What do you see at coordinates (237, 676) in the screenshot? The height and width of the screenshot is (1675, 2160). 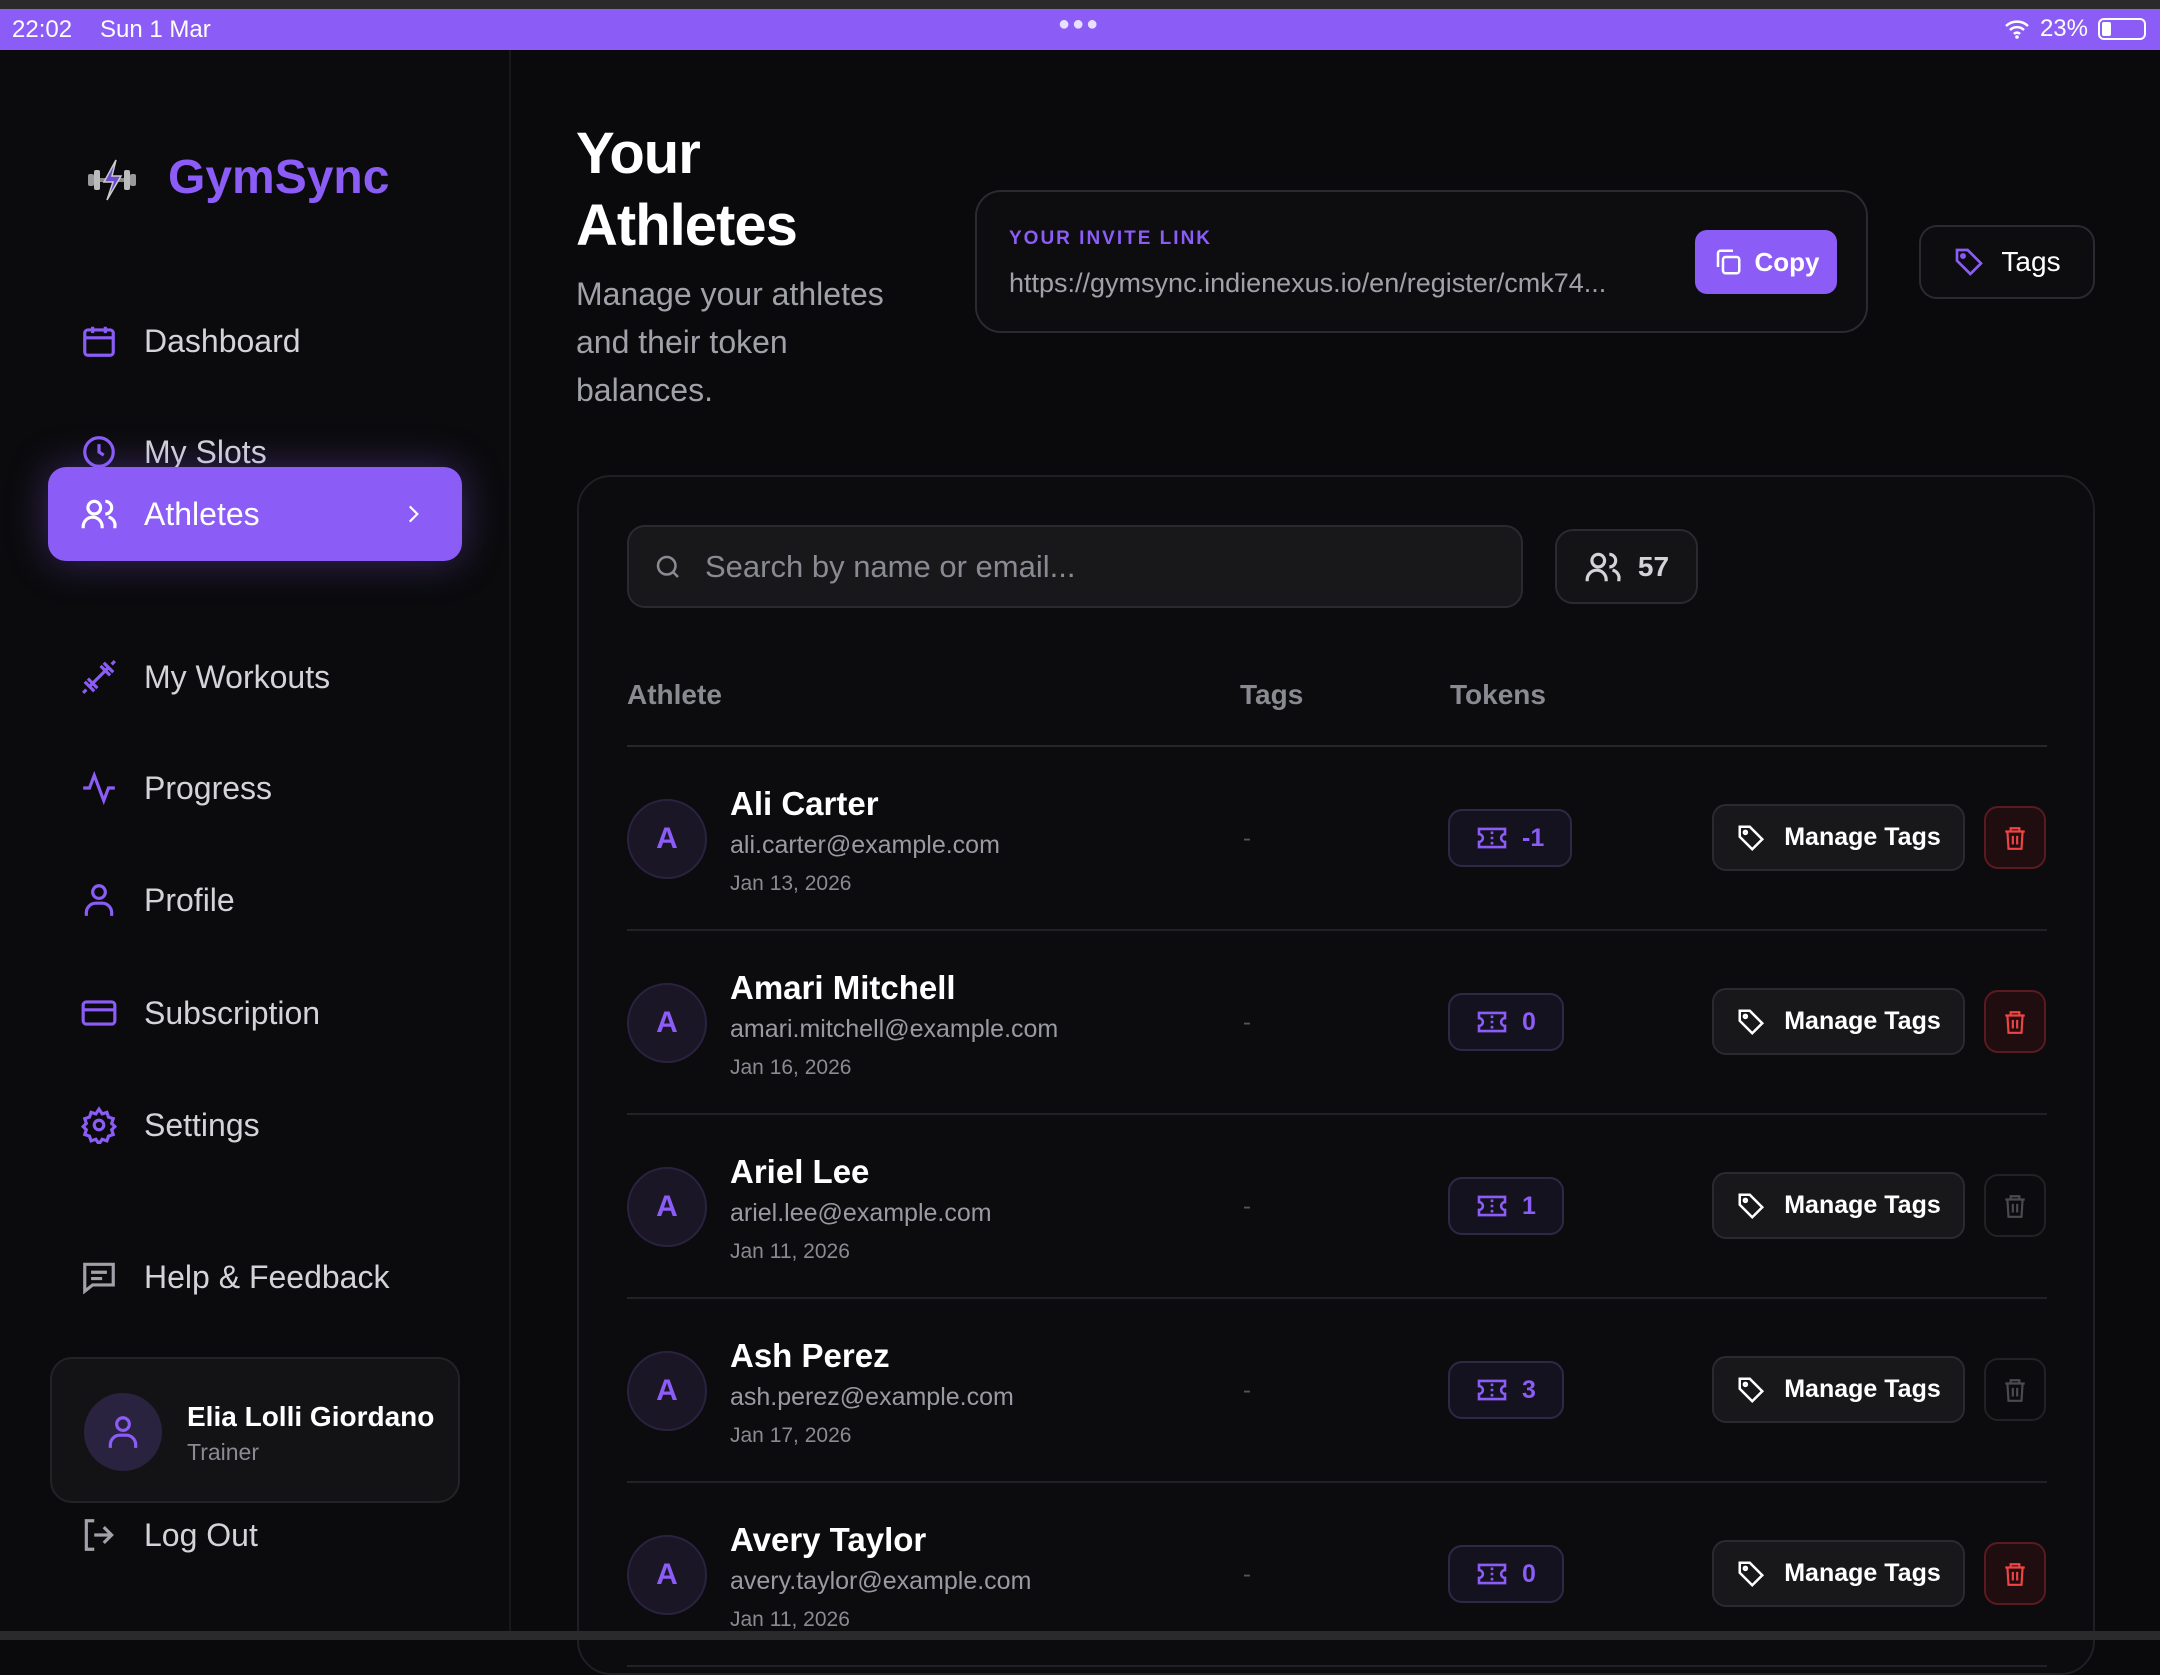 I see `sidebar-item-label: My Workouts` at bounding box center [237, 676].